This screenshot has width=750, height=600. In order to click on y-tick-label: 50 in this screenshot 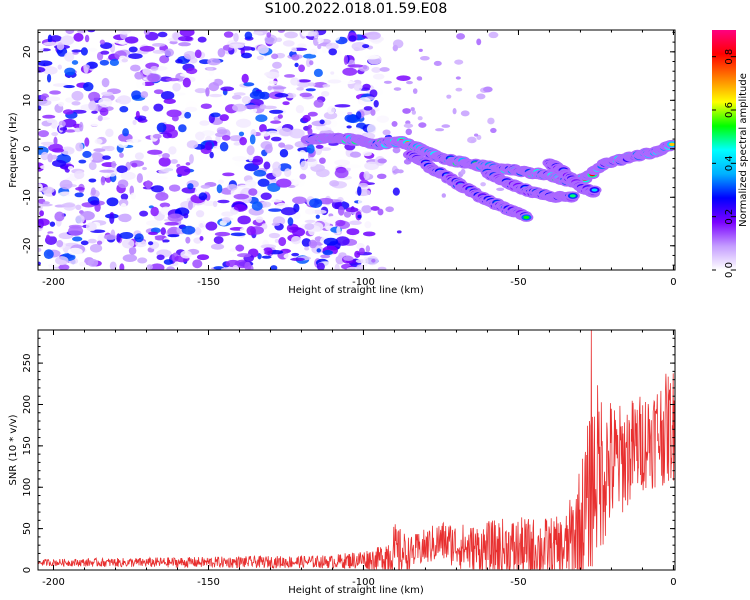, I will do `click(27, 528)`.